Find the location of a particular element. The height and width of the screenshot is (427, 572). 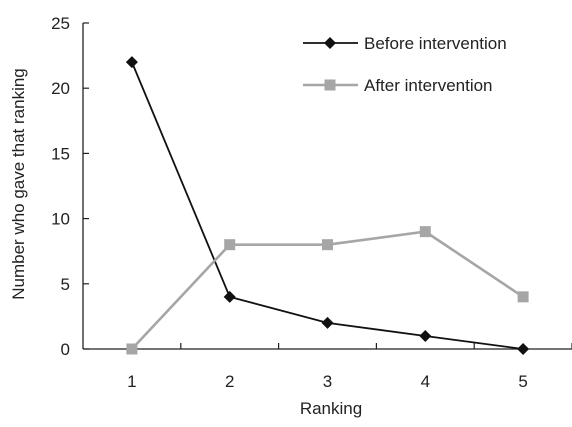

x-tick-label: 5 is located at coordinates (522, 381).